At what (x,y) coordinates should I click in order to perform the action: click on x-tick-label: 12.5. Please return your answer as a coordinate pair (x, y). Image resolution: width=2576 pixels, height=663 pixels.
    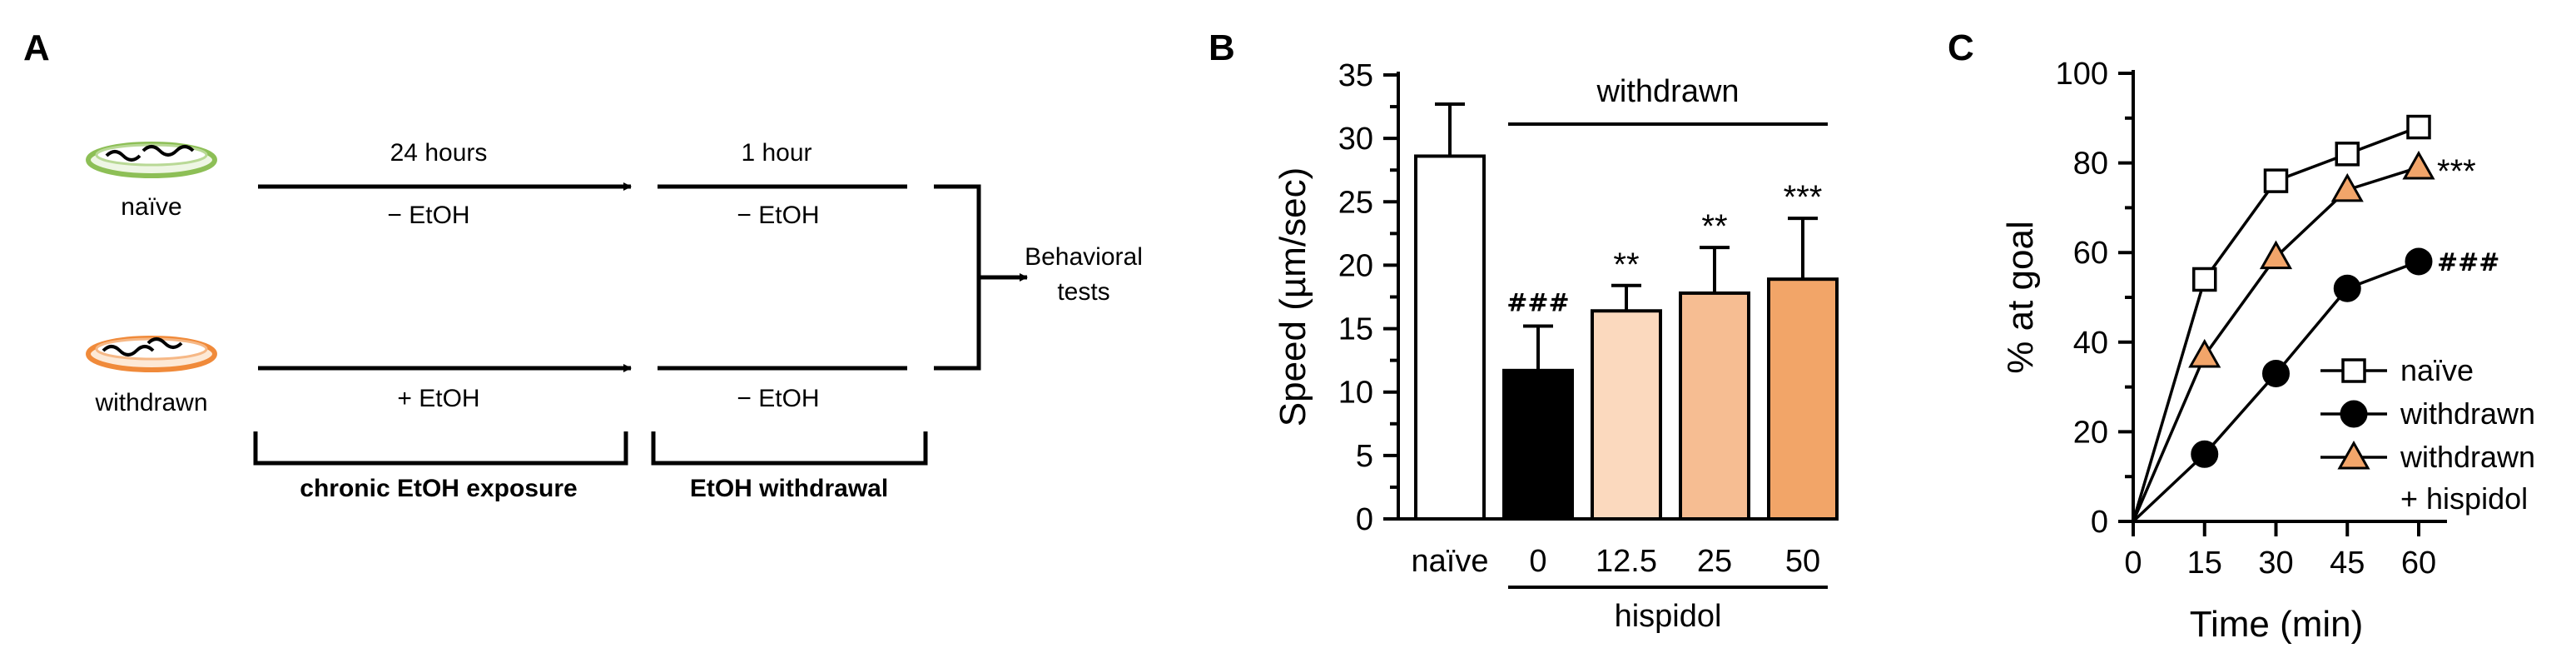
    Looking at the image, I should click on (1626, 561).